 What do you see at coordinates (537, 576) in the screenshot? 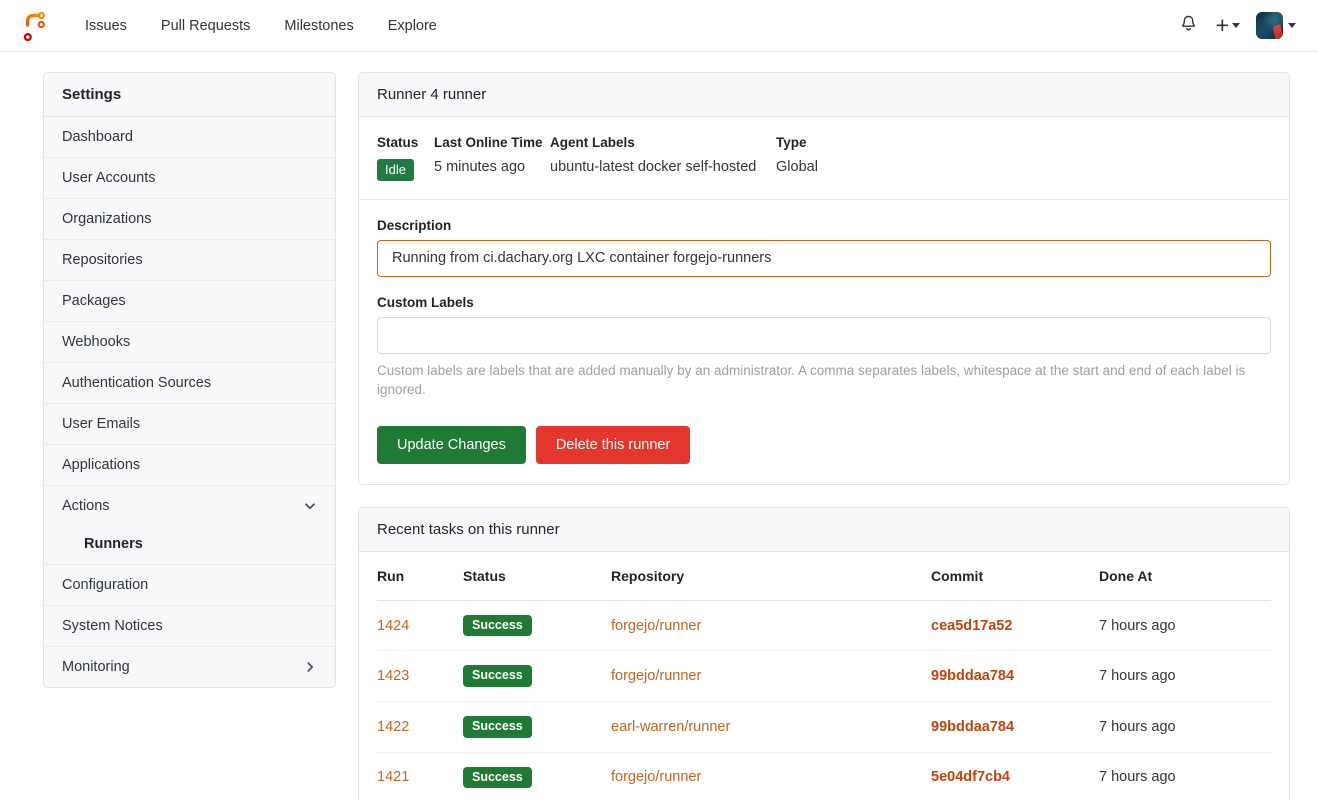
I see `column-header-status: Status` at bounding box center [537, 576].